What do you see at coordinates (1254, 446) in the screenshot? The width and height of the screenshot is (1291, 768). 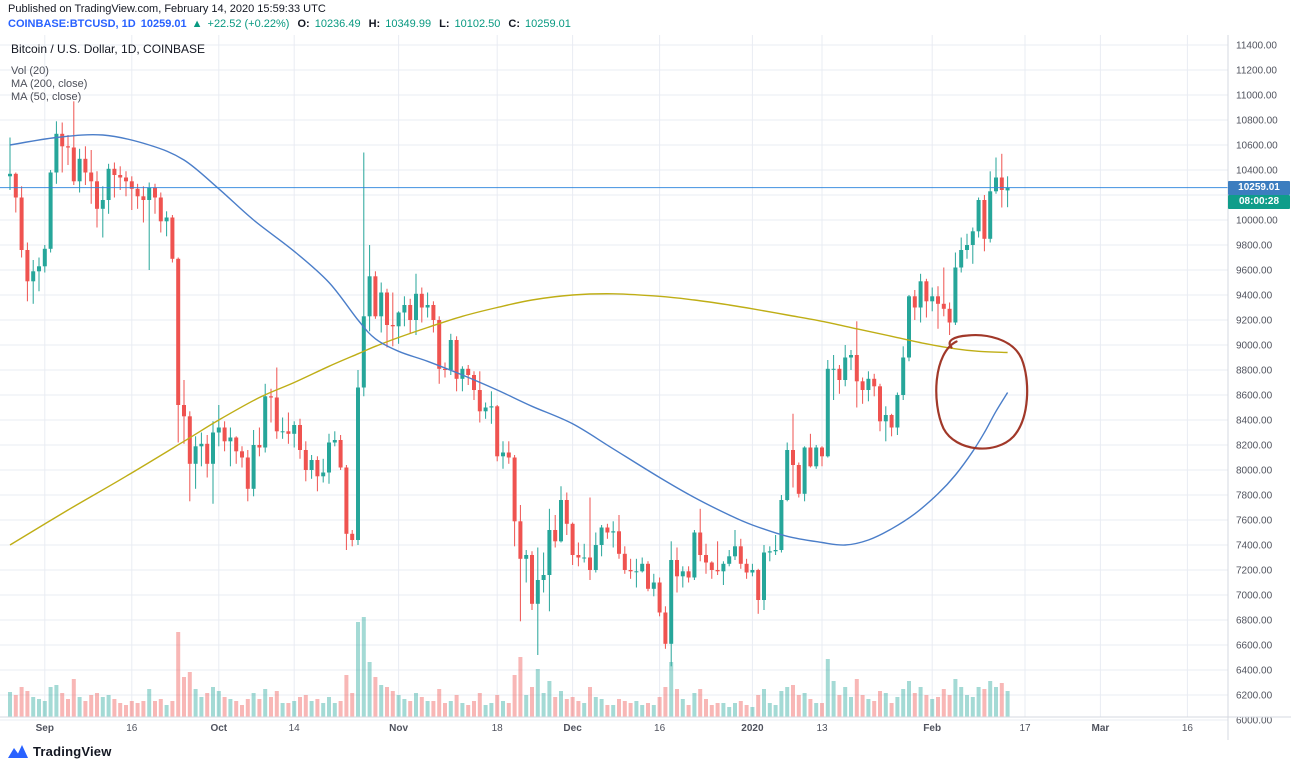 I see `price-tick-label: 8200.00` at bounding box center [1254, 446].